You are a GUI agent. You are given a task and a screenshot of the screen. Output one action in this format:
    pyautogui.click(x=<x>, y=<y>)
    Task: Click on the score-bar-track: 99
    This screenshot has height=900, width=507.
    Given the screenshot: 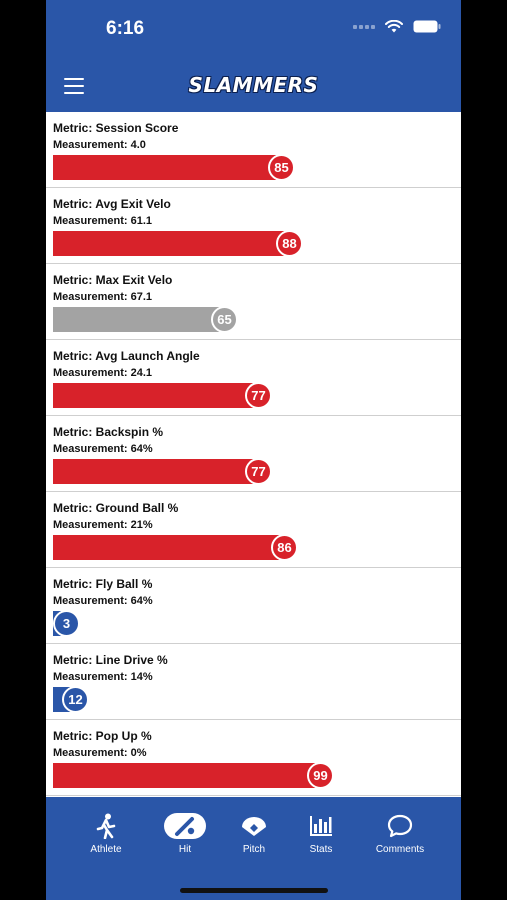 What is the action you would take?
    pyautogui.click(x=233, y=775)
    